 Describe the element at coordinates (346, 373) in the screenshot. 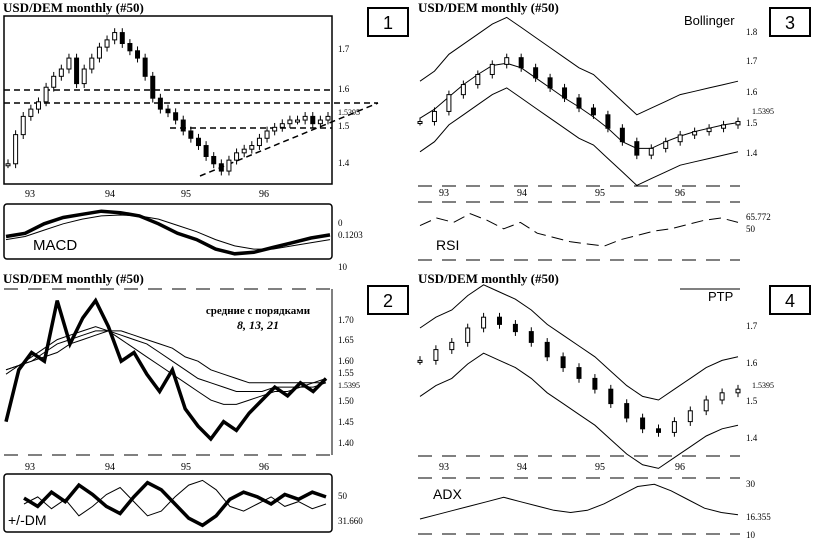

I see `panel-2-tick-4: 1.55` at that location.